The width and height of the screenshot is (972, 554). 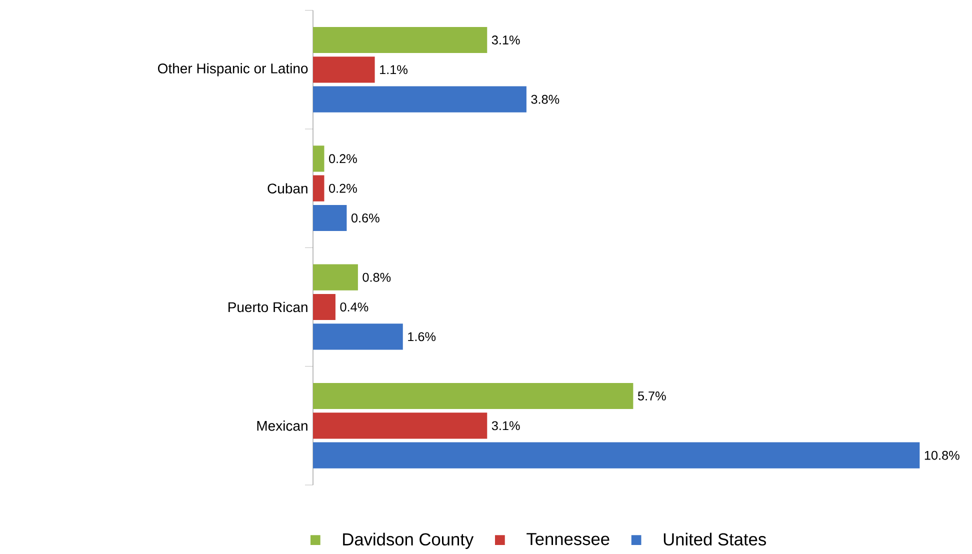 I want to click on data-label: 0.6%, so click(x=365, y=218).